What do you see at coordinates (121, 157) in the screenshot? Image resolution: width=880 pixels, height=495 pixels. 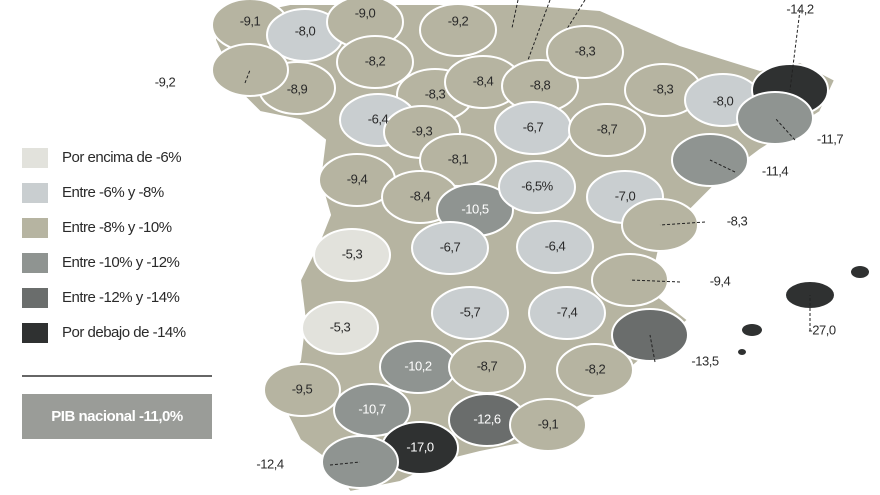 I see `legend-label: Por encima de -6%` at bounding box center [121, 157].